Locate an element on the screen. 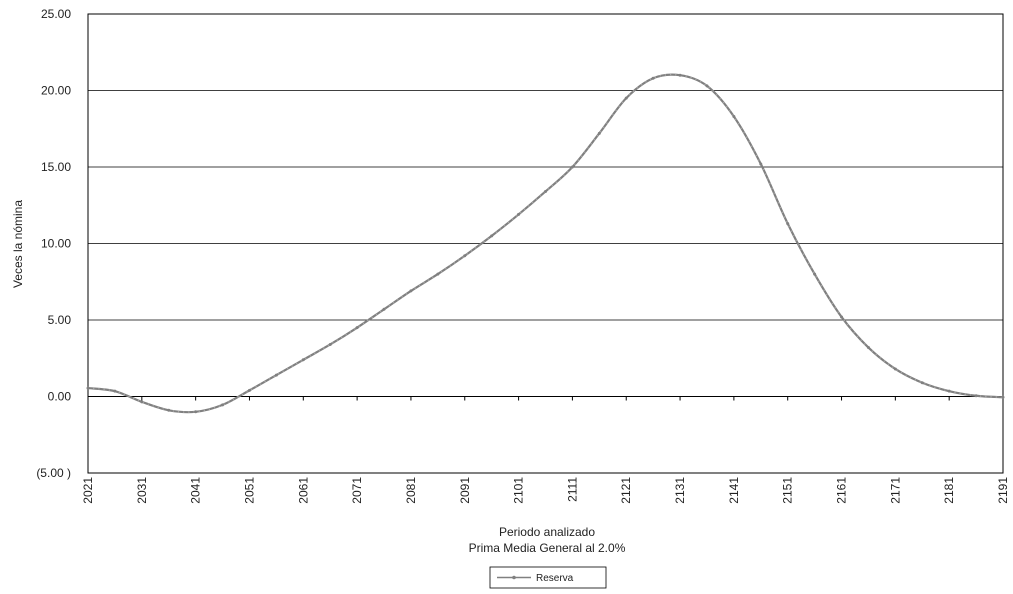 The height and width of the screenshot is (594, 1013). x-tick-label: 2051 is located at coordinates (249, 490).